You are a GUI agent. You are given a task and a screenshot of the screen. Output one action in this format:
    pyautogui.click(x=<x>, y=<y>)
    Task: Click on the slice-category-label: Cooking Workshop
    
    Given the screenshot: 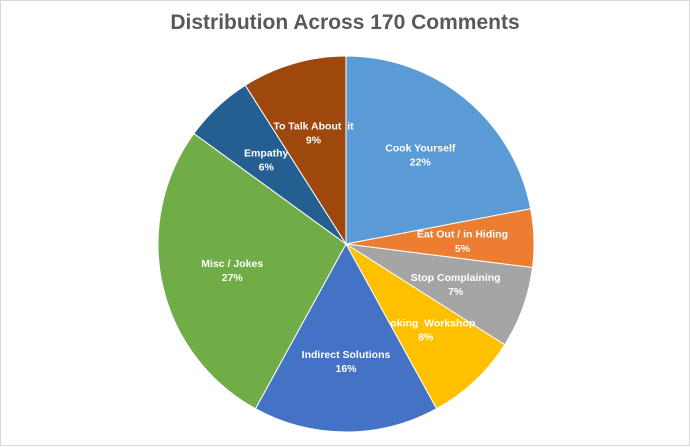 What is the action you would take?
    pyautogui.click(x=425, y=323)
    